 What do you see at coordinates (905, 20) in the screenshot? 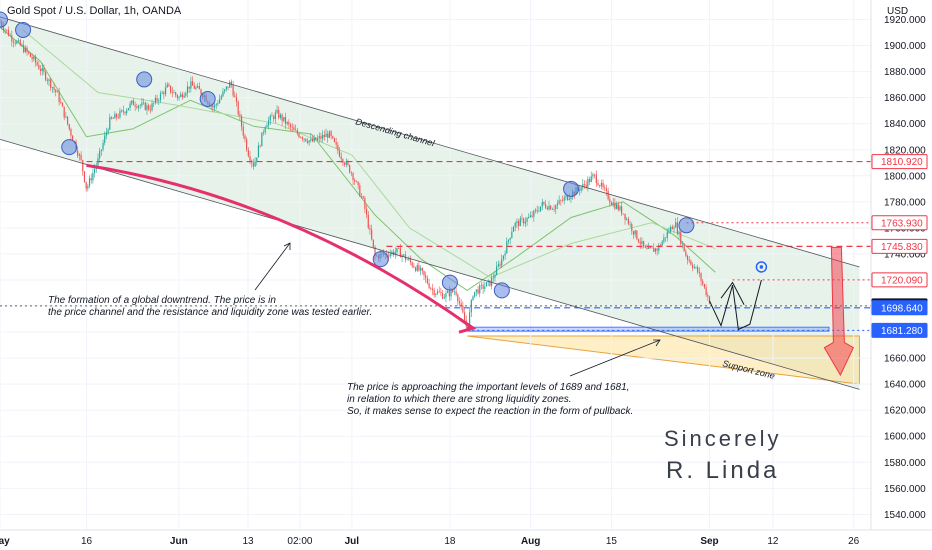
I see `y-tick-label-0: 1920.000` at bounding box center [905, 20].